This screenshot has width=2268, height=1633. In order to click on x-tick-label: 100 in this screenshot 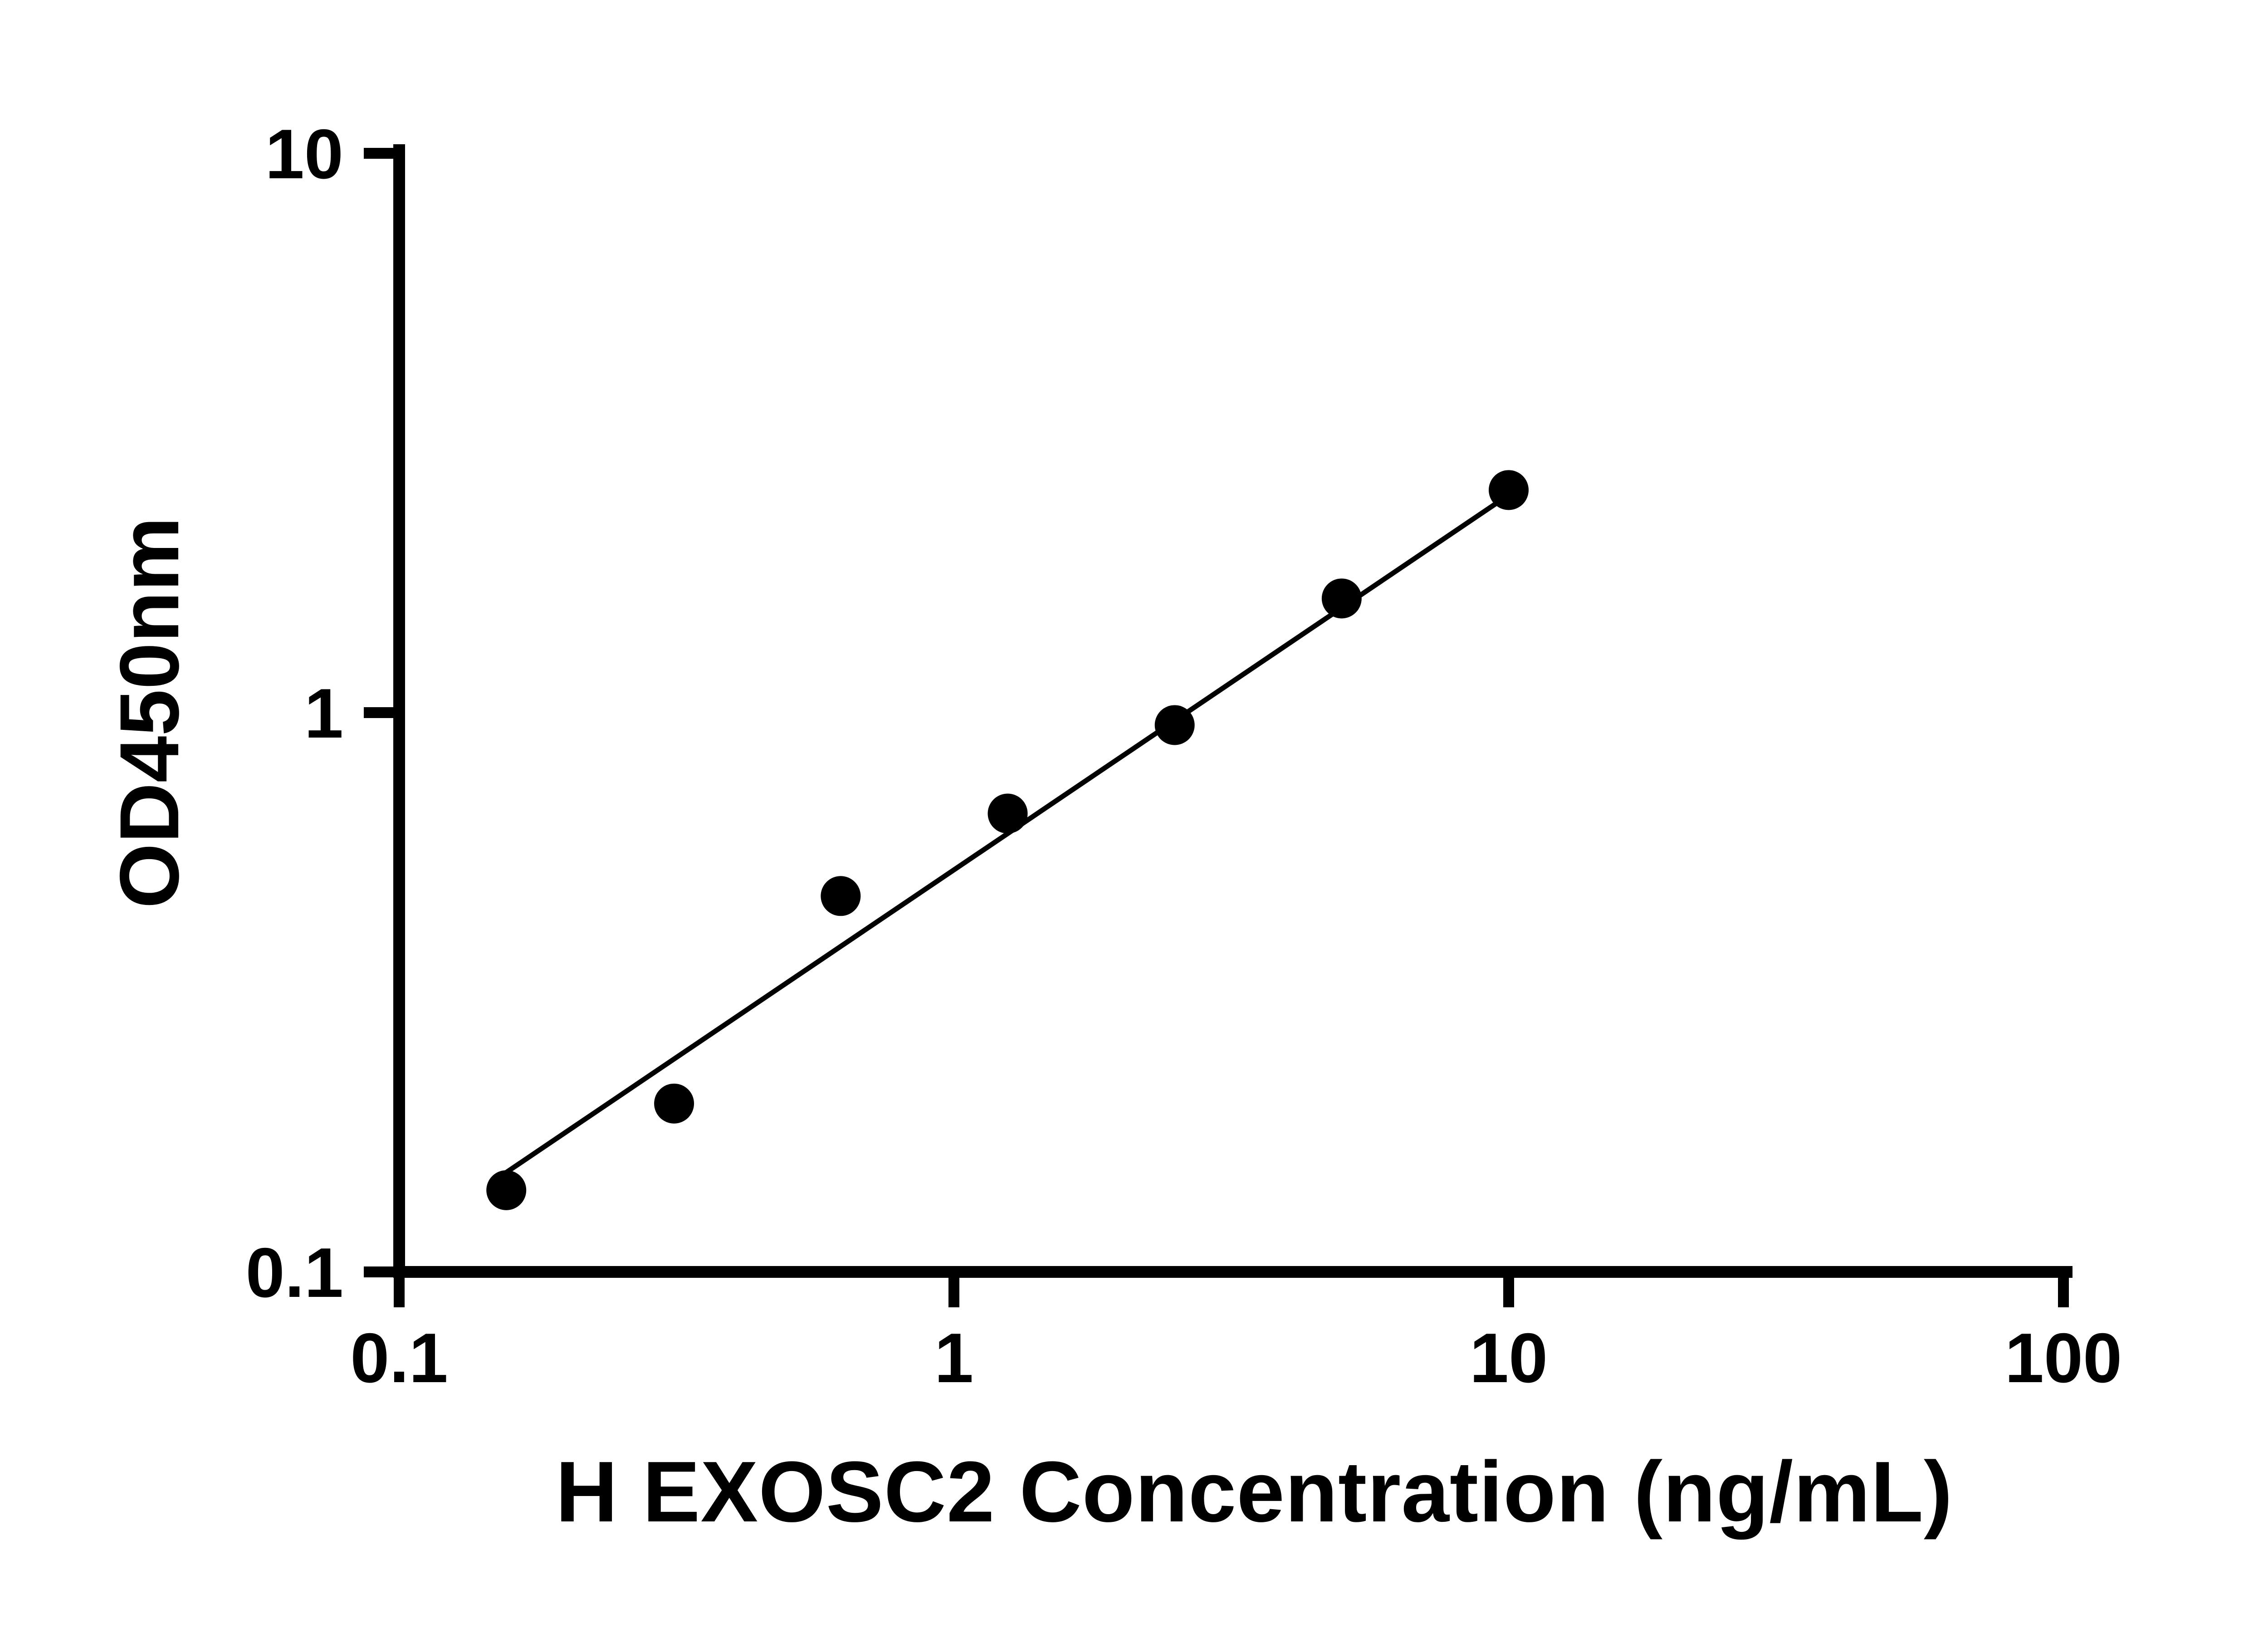, I will do `click(2063, 1358)`.